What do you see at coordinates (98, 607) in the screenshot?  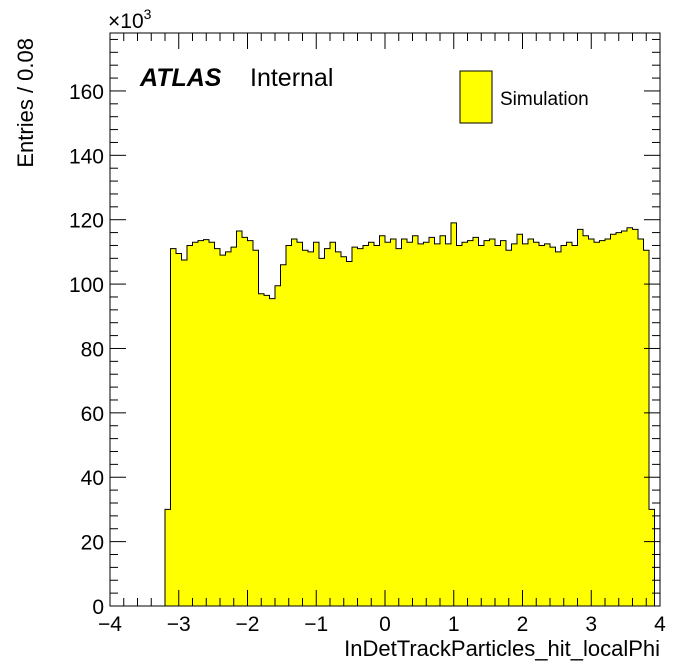 I see `y-tick-label: 0` at bounding box center [98, 607].